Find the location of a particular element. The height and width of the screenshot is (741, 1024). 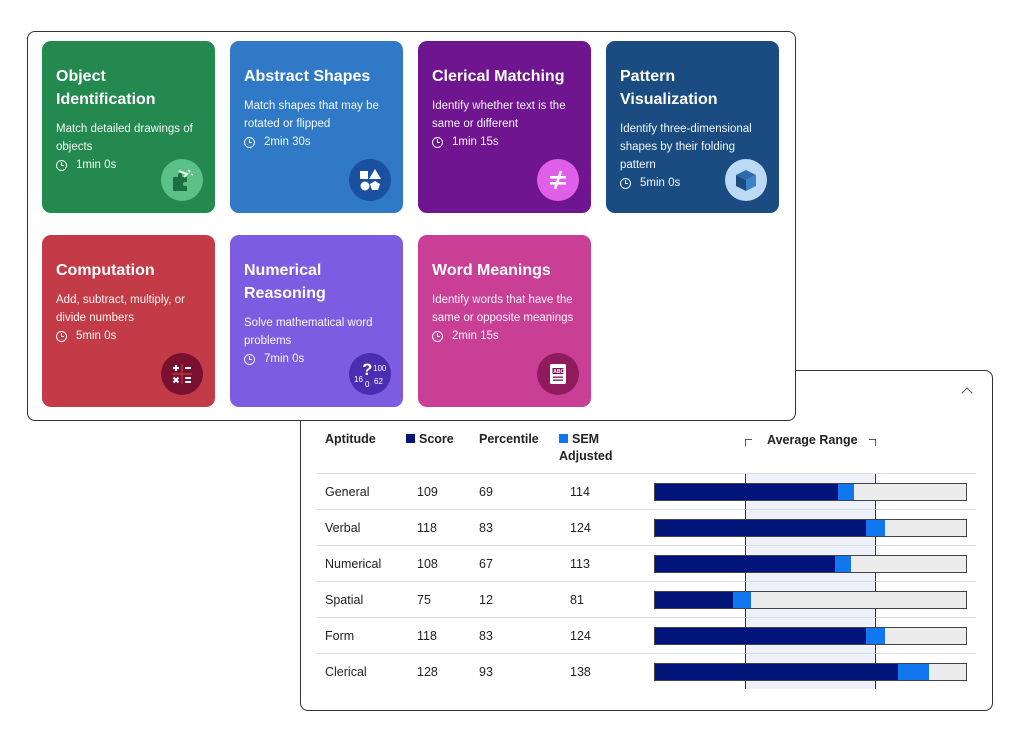

percentile-value: 67 is located at coordinates (486, 564).